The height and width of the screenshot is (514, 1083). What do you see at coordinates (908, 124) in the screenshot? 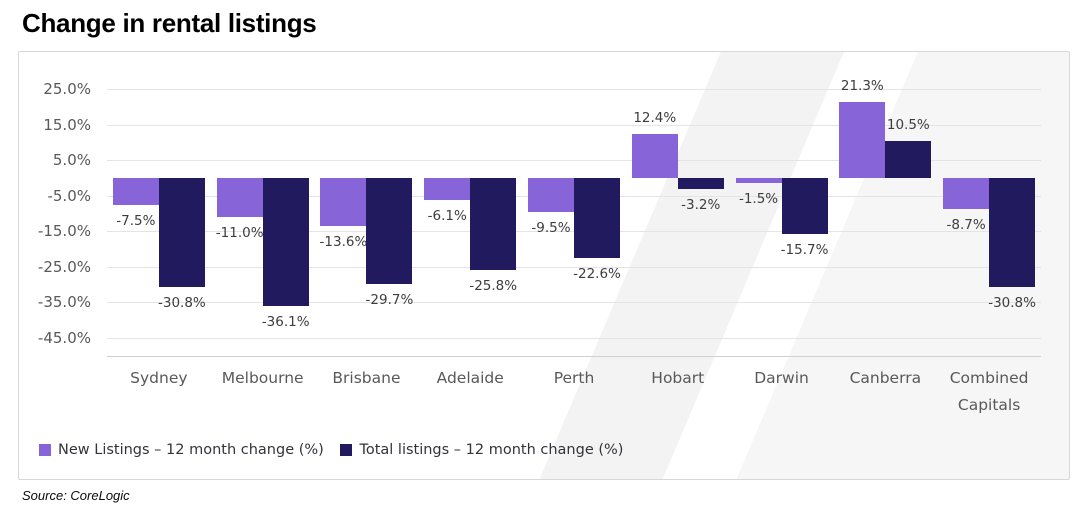
I see `bar-value-label: 10.5%` at bounding box center [908, 124].